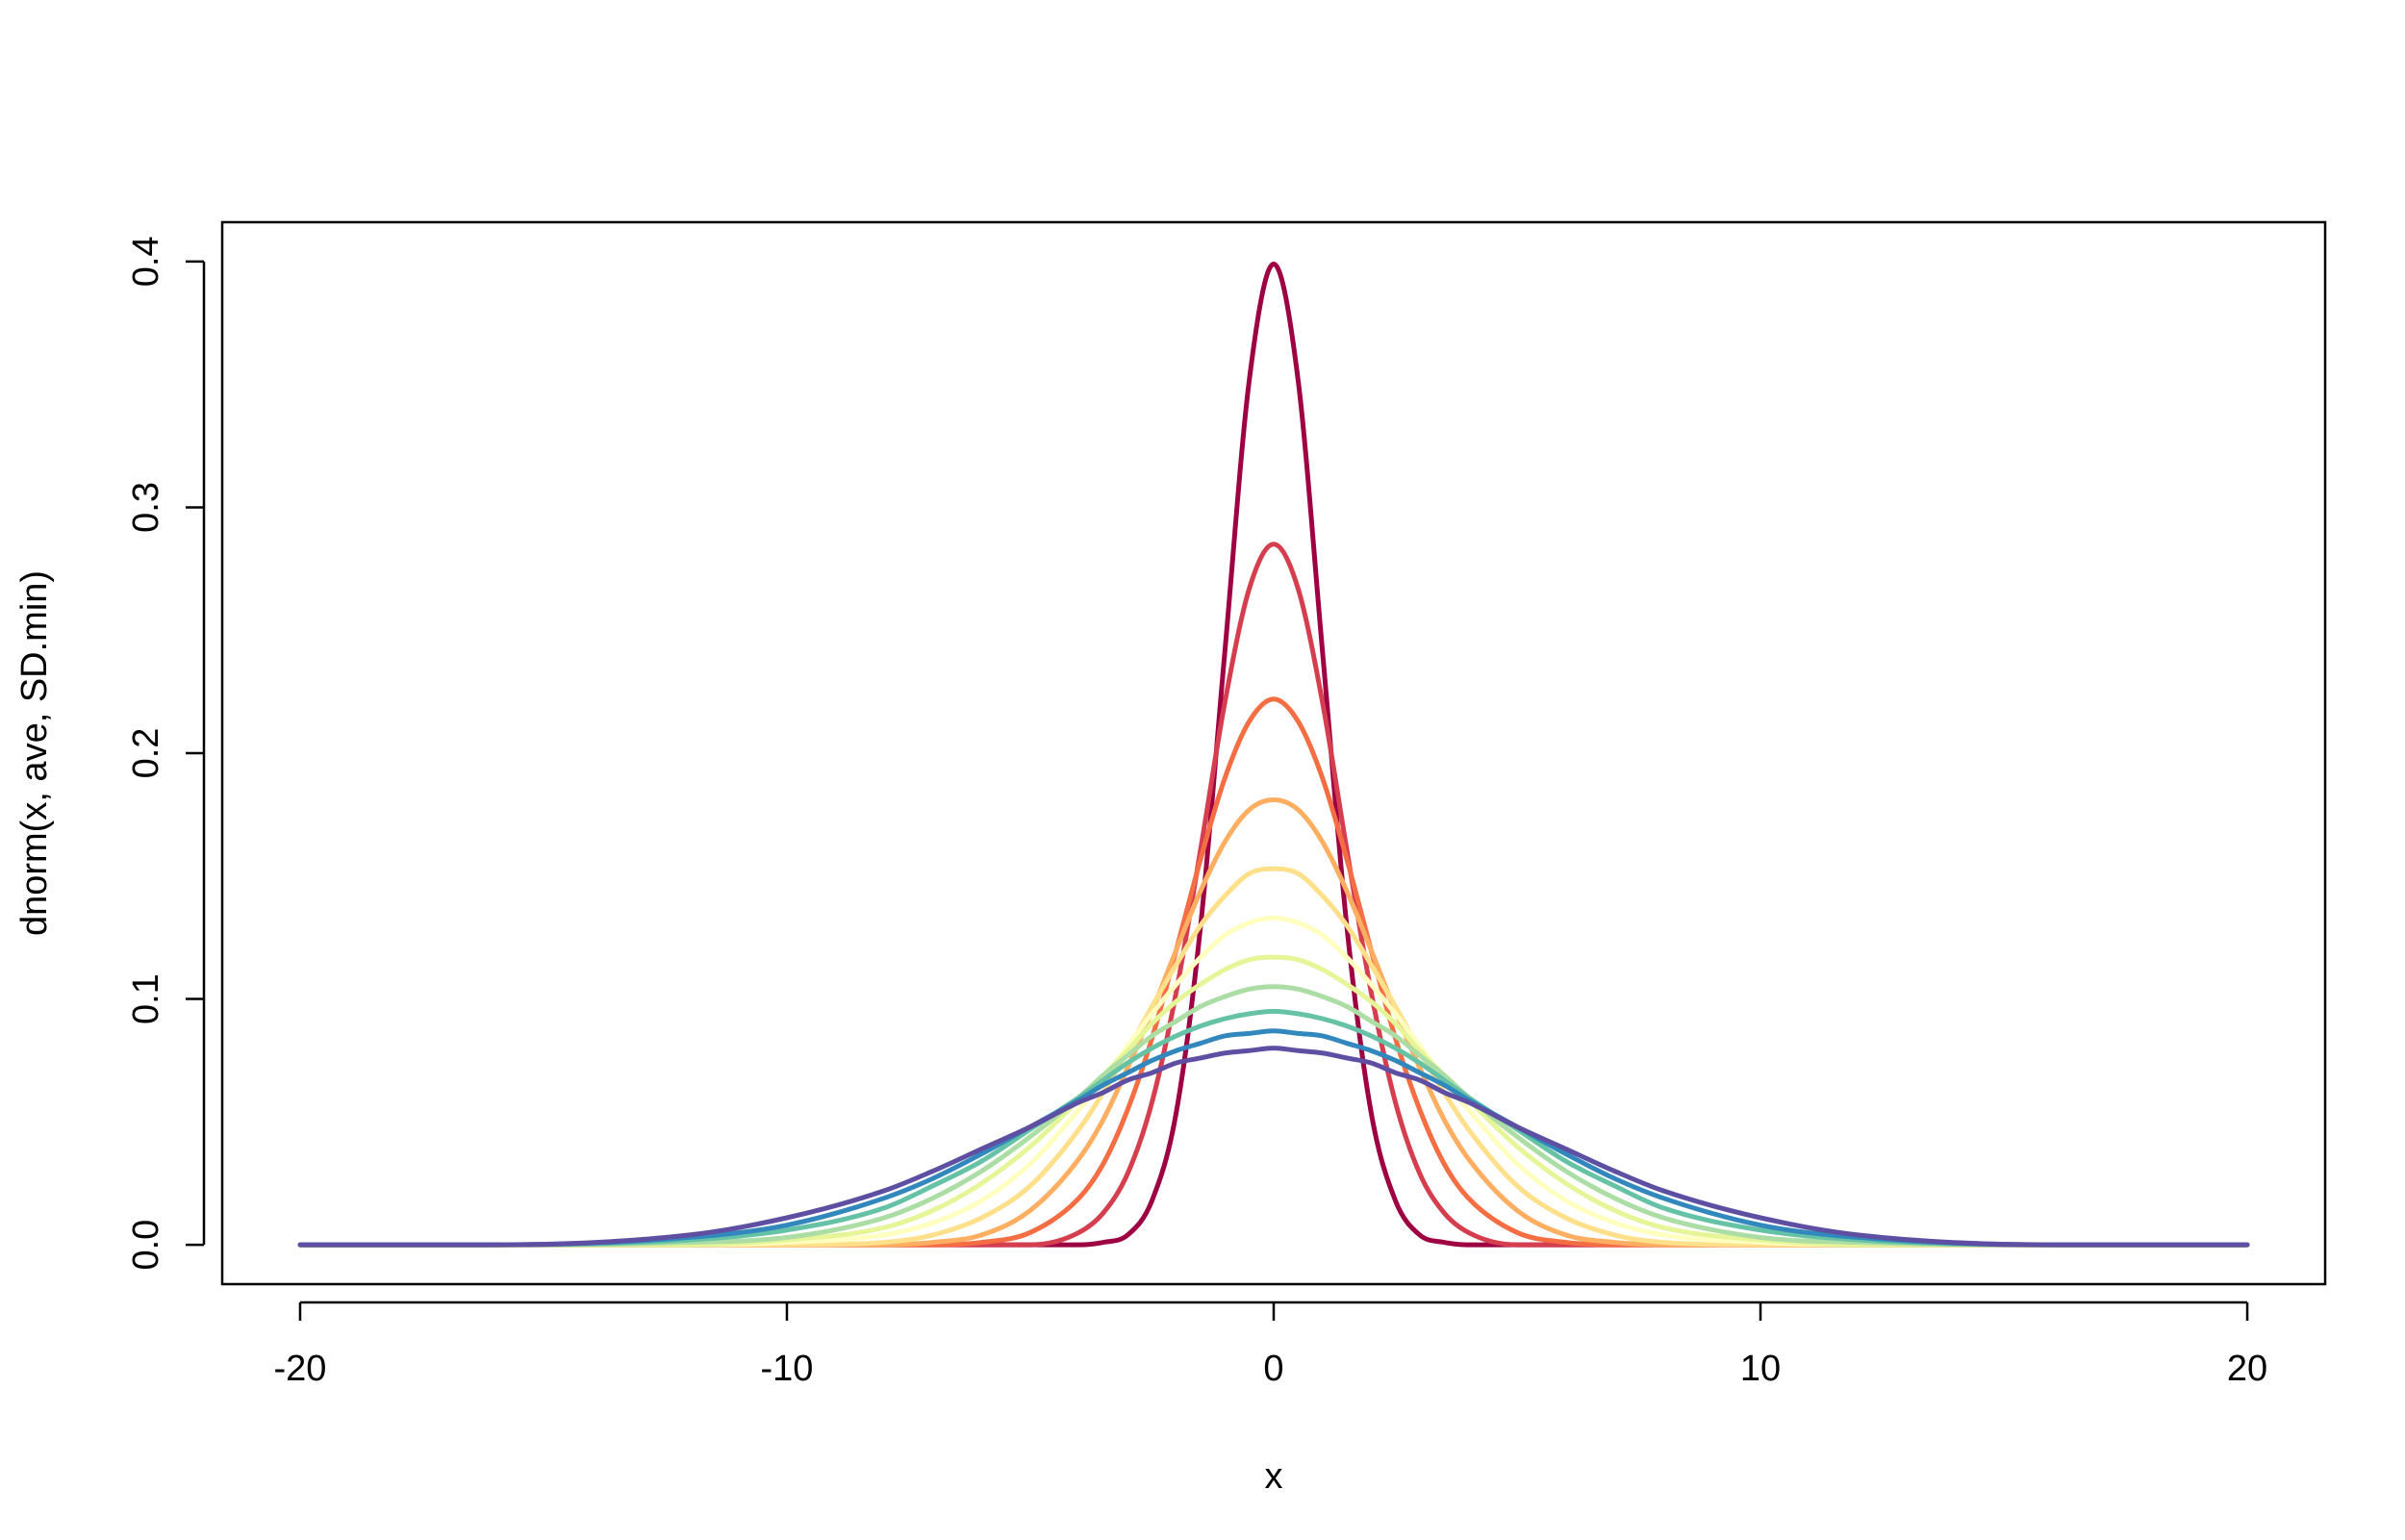 Image resolution: width=2405 pixels, height=1540 pixels. What do you see at coordinates (1274, 1476) in the screenshot?
I see `x-axis-label: x` at bounding box center [1274, 1476].